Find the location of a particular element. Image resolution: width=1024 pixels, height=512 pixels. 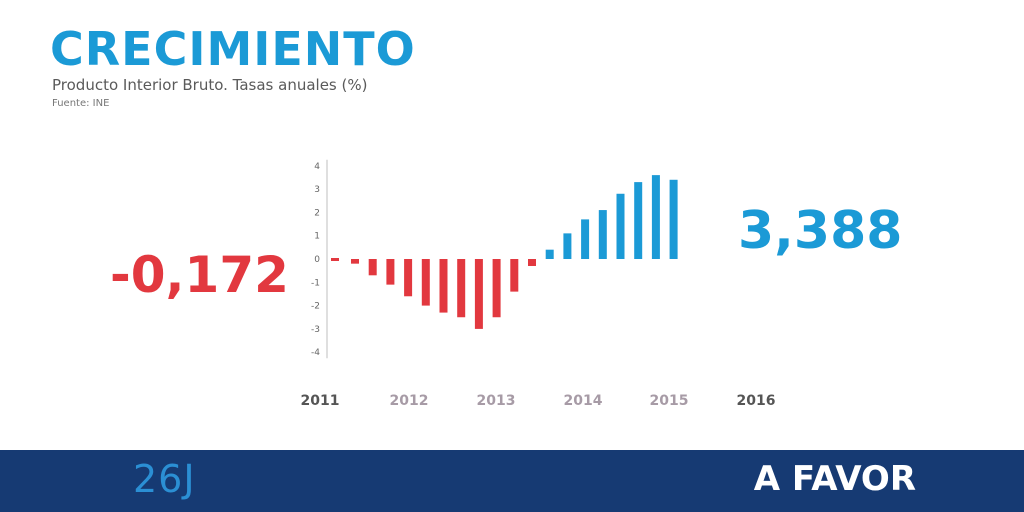

y-tick-label: -2 is located at coordinates (315, 307).